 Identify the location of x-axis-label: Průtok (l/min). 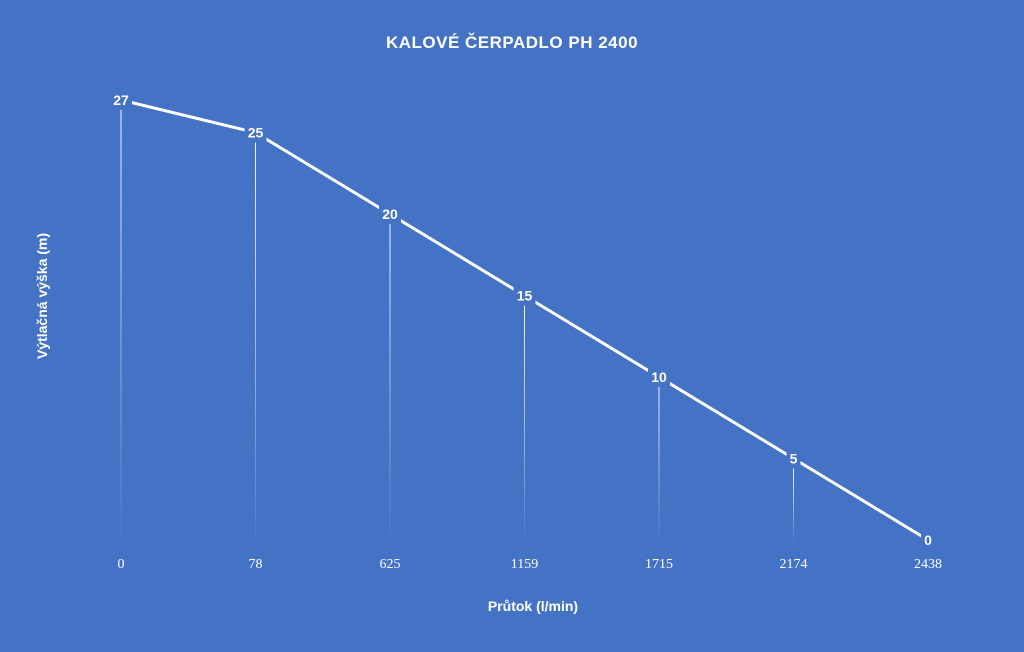
(533, 606).